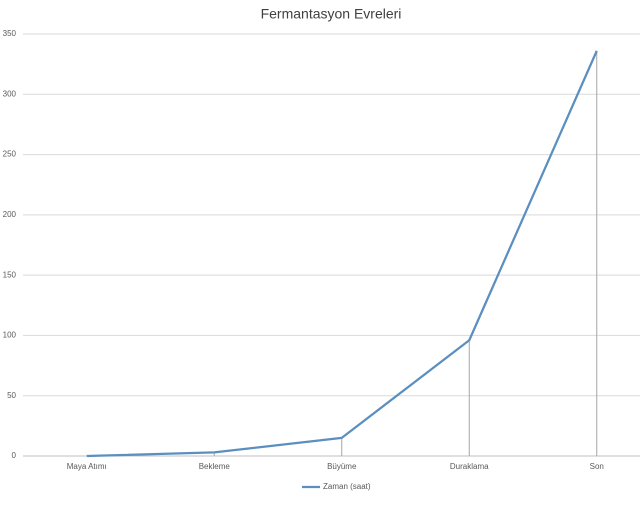 This screenshot has width=640, height=506. What do you see at coordinates (10, 214) in the screenshot?
I see `y-tick-label: 200` at bounding box center [10, 214].